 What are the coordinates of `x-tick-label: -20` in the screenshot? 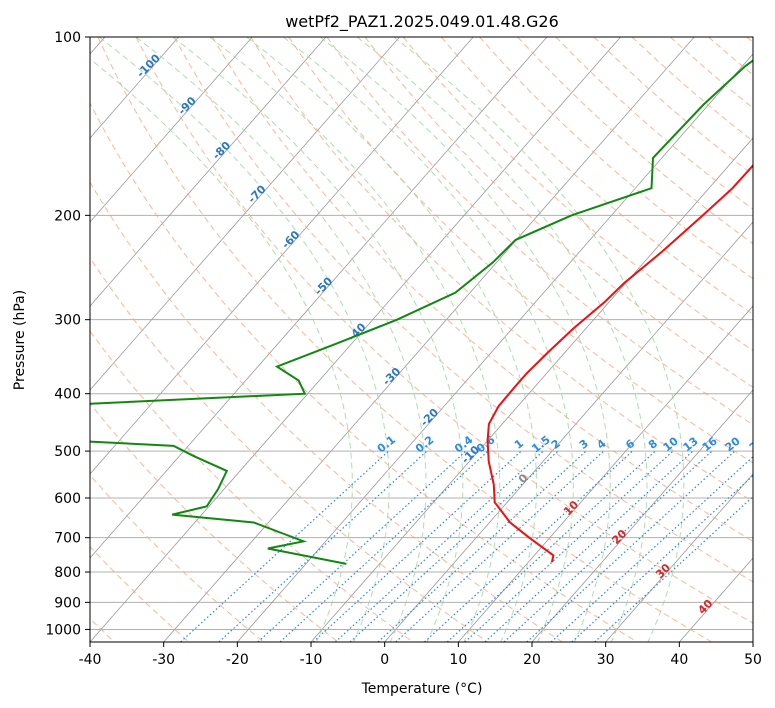 It's located at (237, 660).